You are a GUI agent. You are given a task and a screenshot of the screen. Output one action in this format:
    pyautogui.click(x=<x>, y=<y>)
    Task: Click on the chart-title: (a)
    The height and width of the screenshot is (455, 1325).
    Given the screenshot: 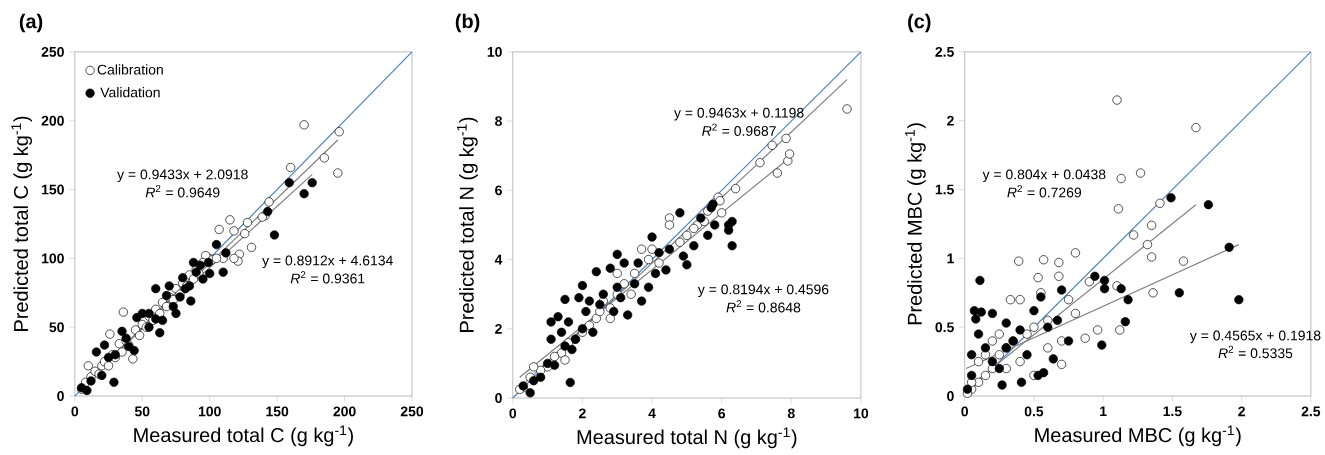 What is the action you would take?
    pyautogui.click(x=31, y=23)
    